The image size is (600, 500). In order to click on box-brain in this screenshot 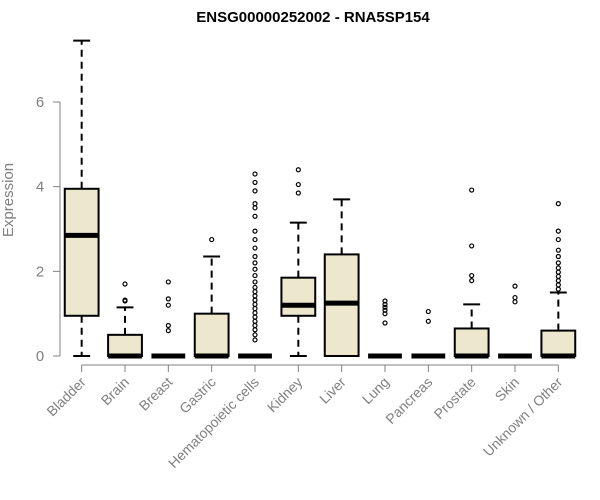, I will do `click(125, 320)`.